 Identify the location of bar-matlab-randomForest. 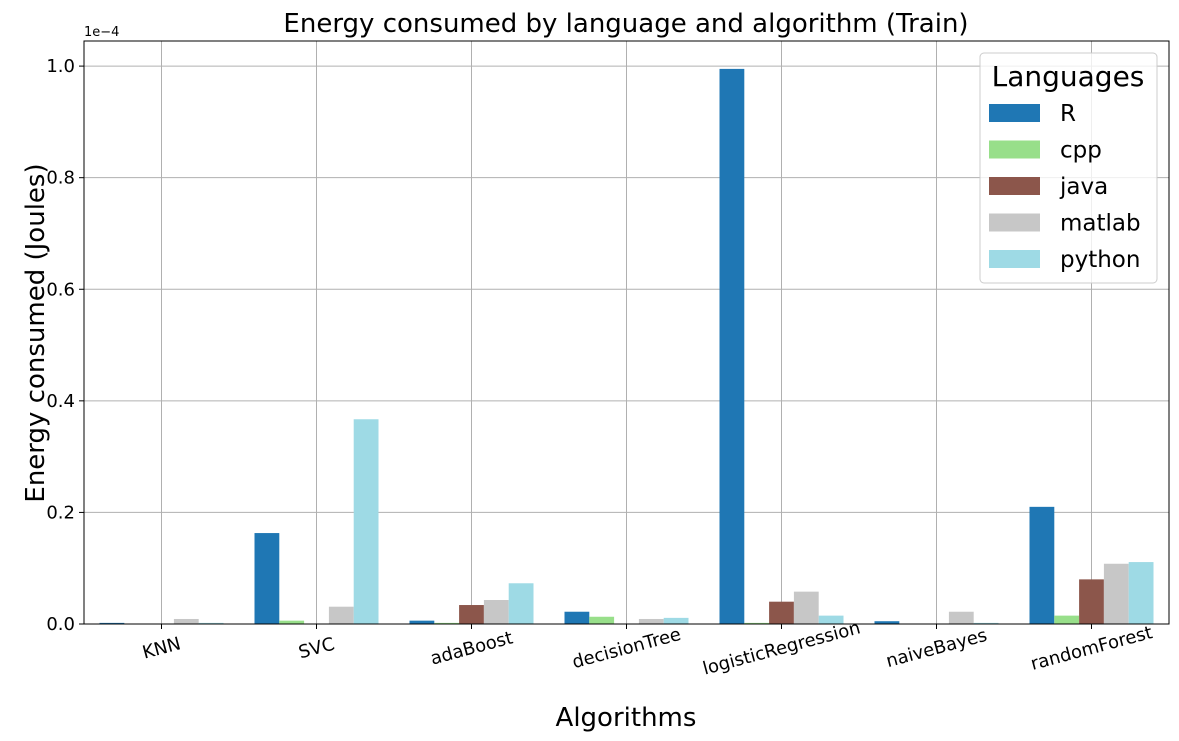
(1116, 593).